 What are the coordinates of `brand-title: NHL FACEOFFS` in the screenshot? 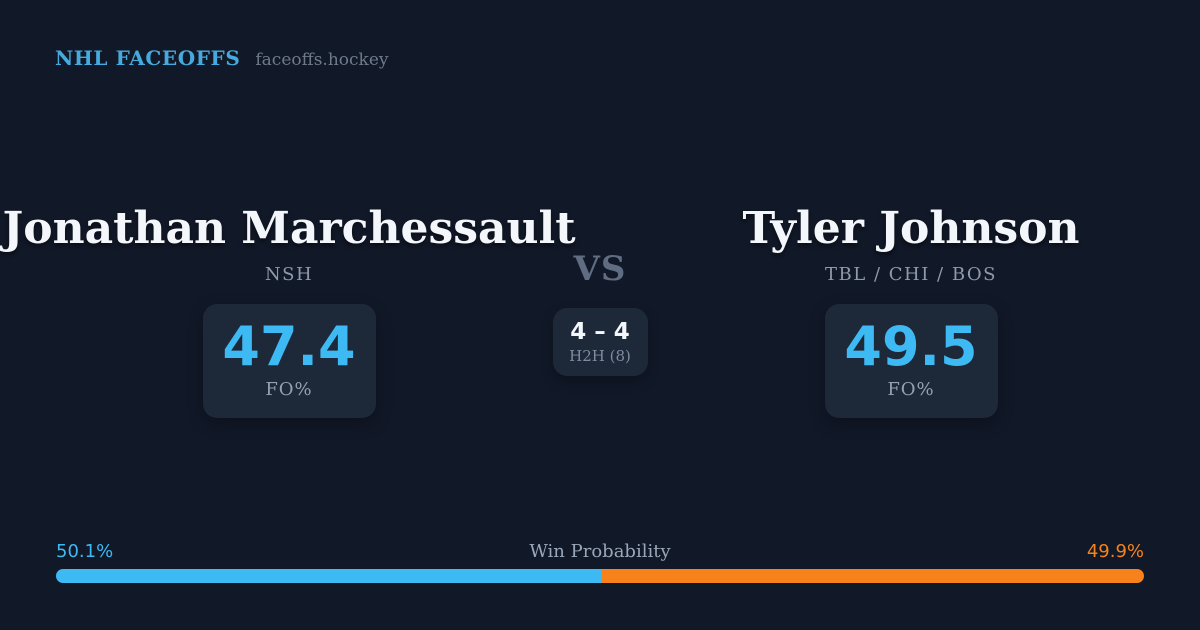 It's located at (148, 58).